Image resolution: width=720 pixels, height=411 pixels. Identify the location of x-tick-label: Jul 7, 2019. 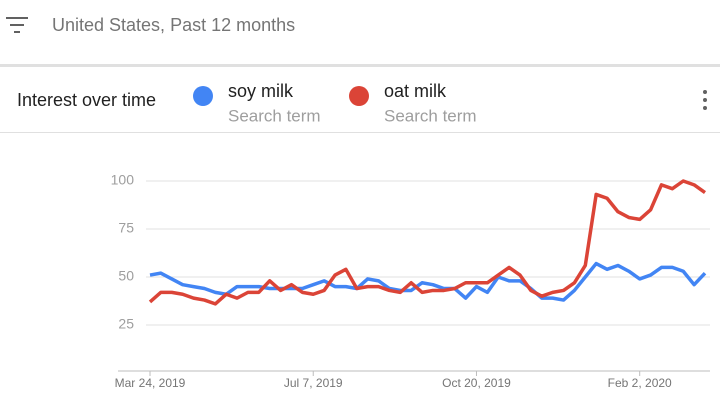
(313, 383).